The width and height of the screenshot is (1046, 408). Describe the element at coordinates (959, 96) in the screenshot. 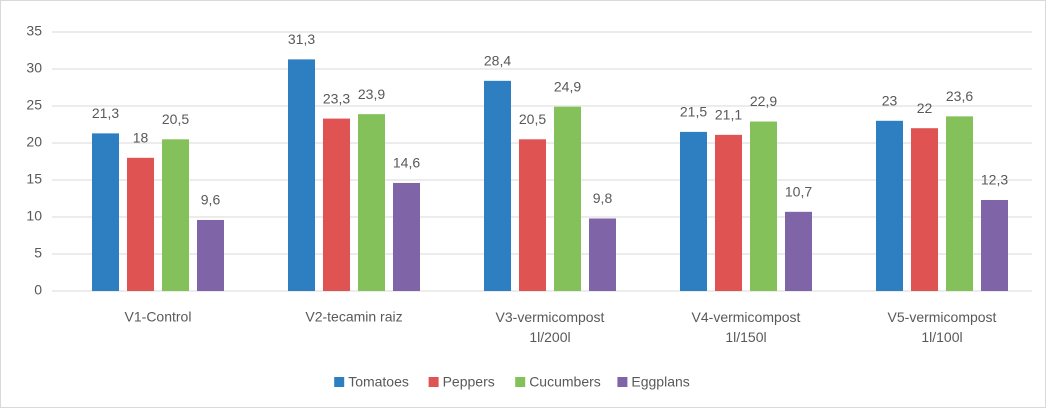

I see `data-label: 23,6` at that location.